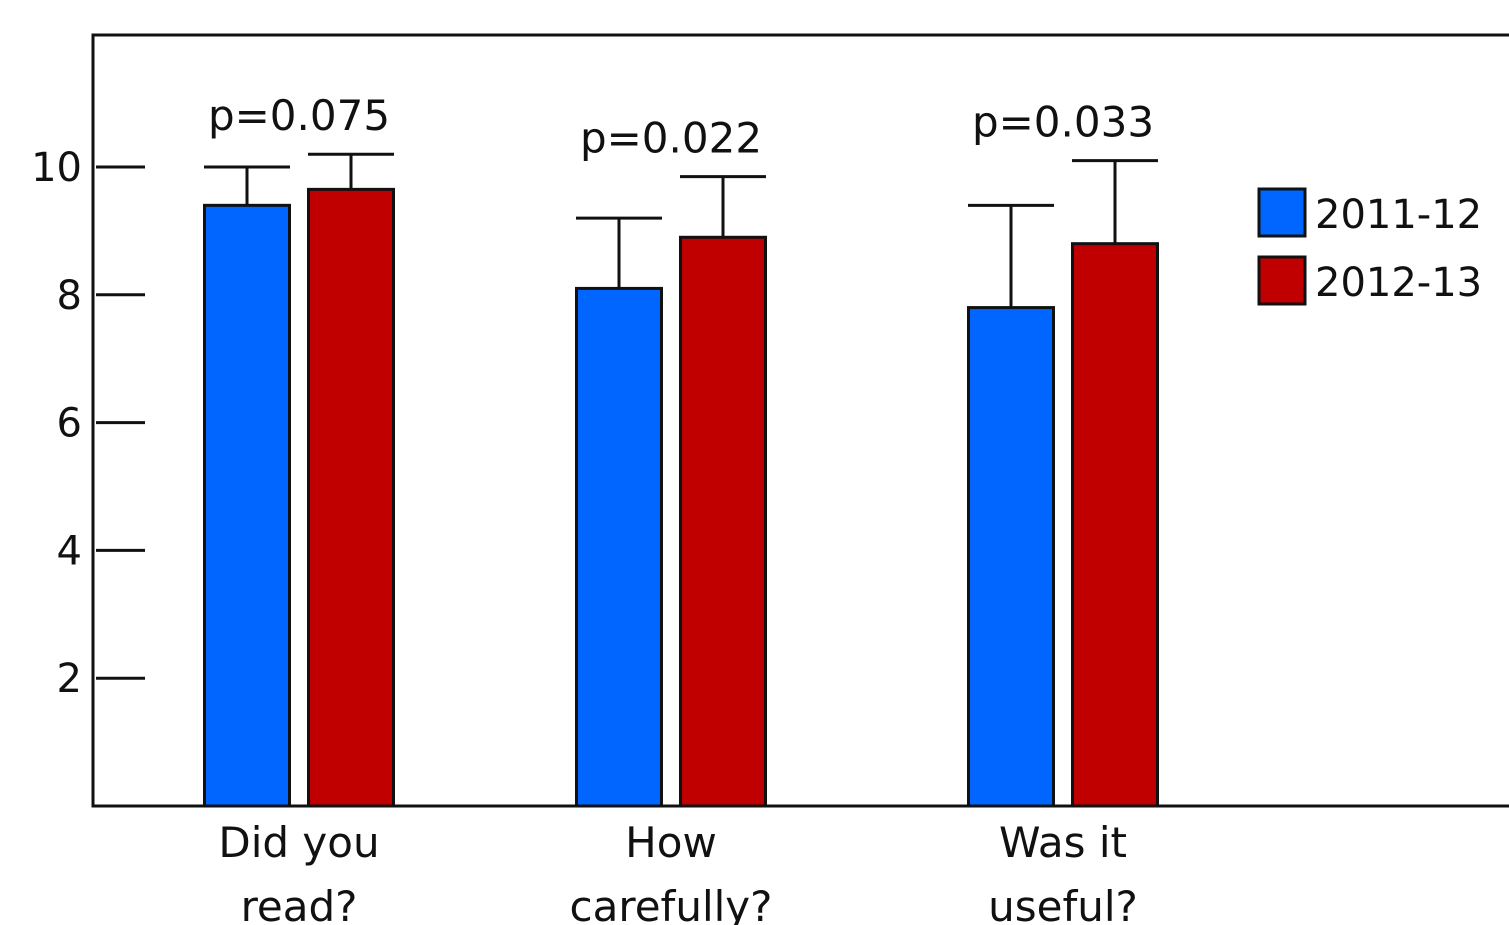  What do you see at coordinates (1398, 283) in the screenshot?
I see `legend-label: 2012-13` at bounding box center [1398, 283].